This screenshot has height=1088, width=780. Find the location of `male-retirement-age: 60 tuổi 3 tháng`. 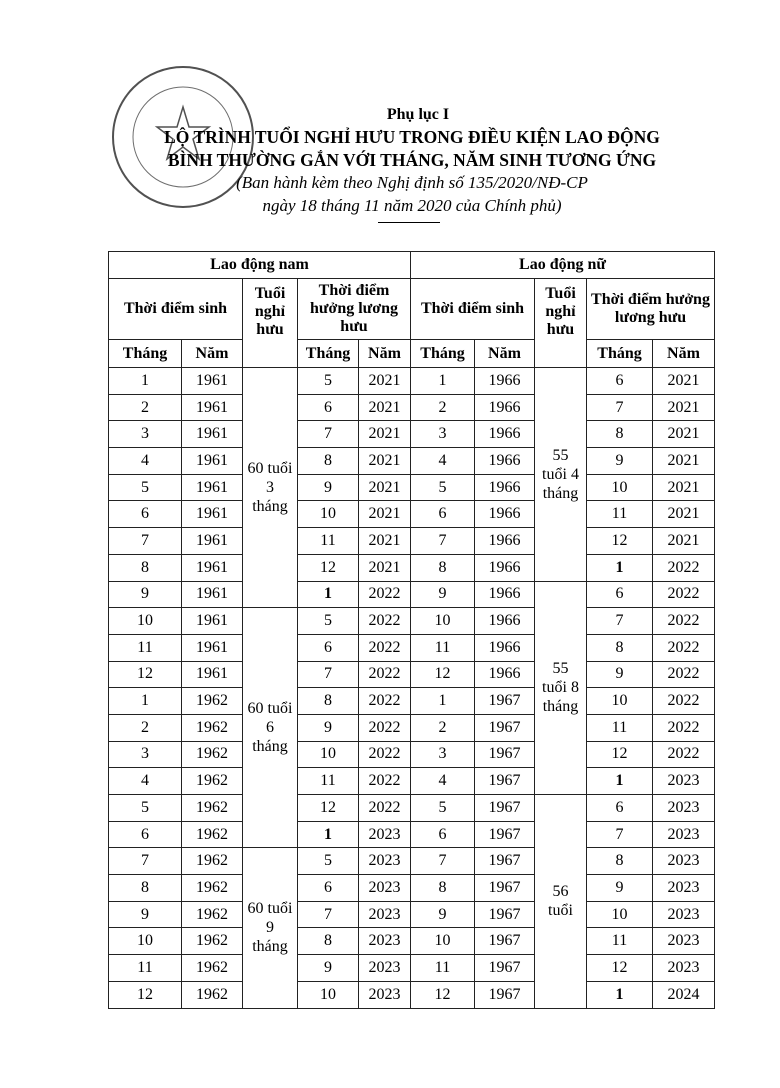

male-retirement-age: 60 tuổi 3 tháng is located at coordinates (270, 487).